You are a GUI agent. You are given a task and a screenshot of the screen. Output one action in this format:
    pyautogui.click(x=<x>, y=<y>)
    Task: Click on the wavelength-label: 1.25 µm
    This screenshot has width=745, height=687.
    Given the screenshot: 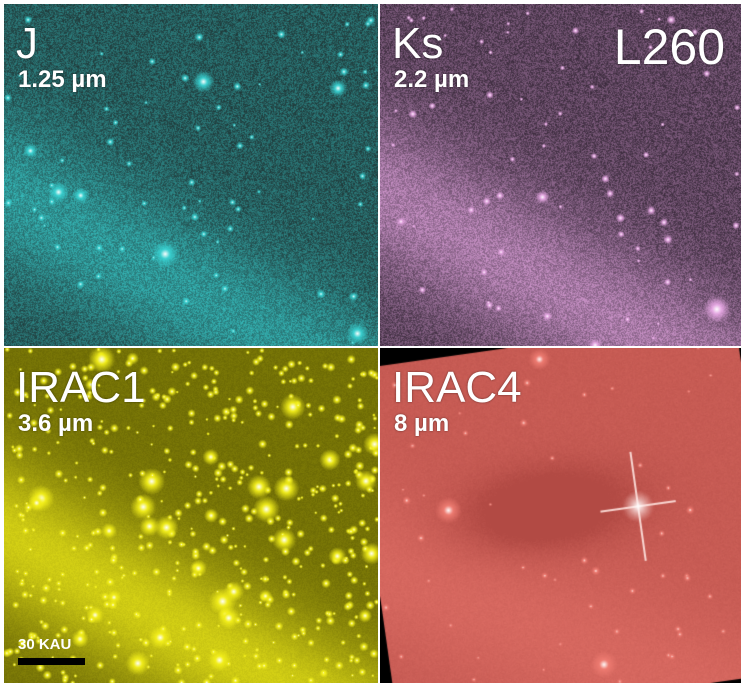 What is the action you would take?
    pyautogui.click(x=62, y=79)
    